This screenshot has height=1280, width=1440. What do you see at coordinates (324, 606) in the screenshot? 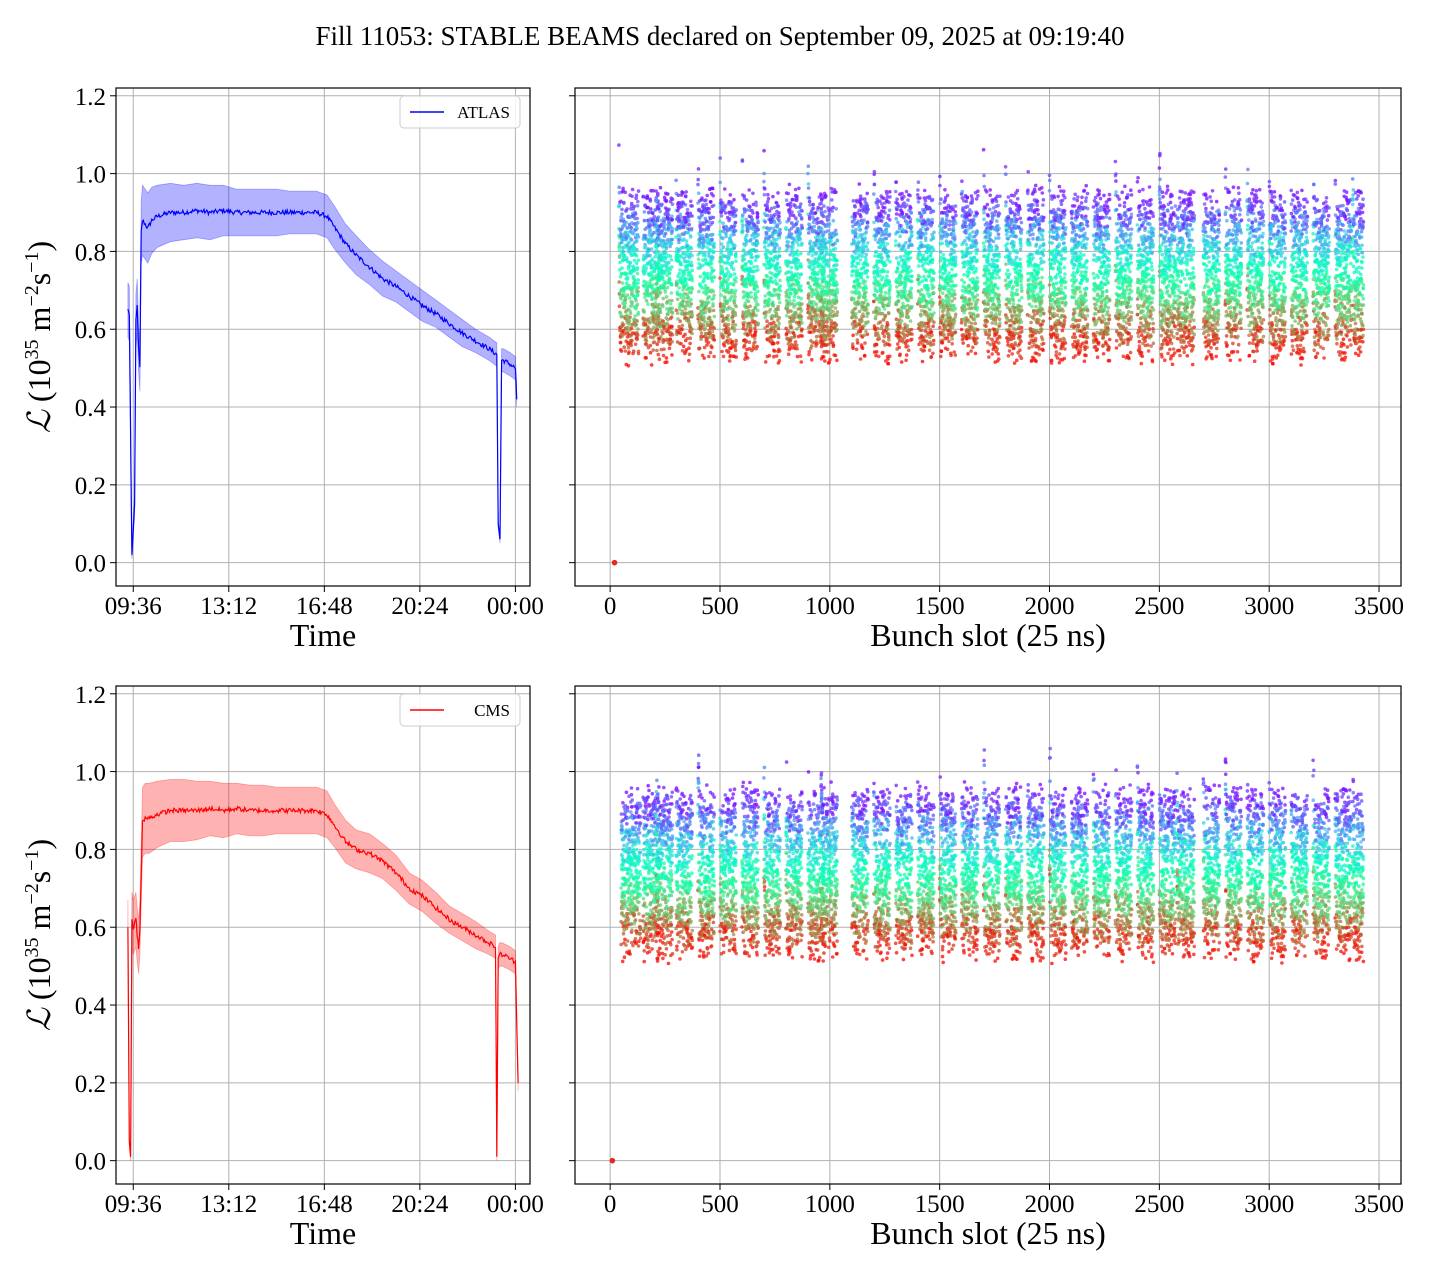
I see `x-tick-label: 16:48` at bounding box center [324, 606].